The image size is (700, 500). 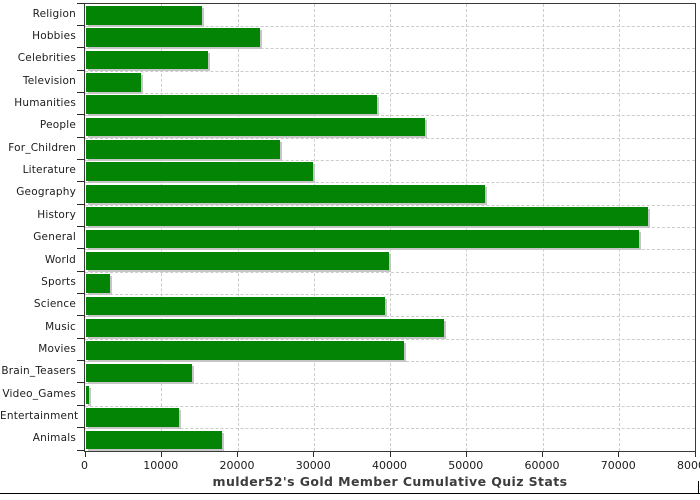 I want to click on bar-religion, so click(x=144, y=15).